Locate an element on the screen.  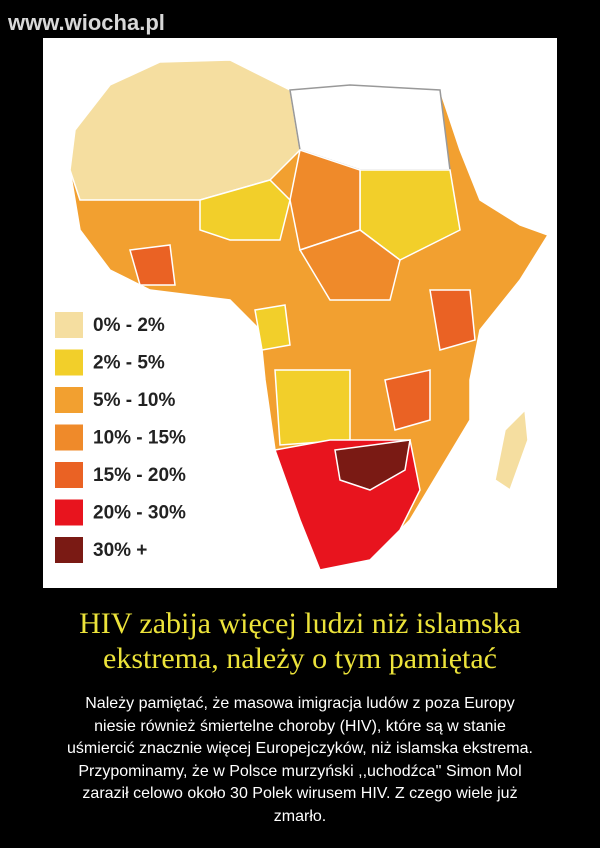
west-region is located at coordinates (152, 265).